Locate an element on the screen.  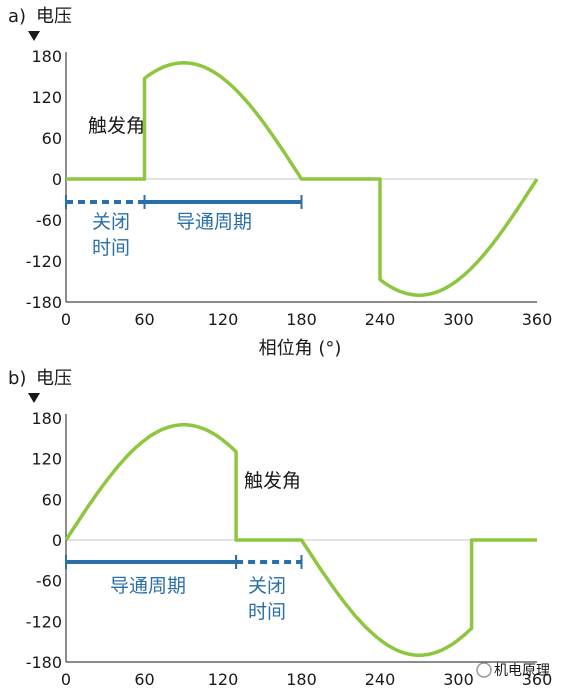
panel-a-label: a) is located at coordinates (17, 16).